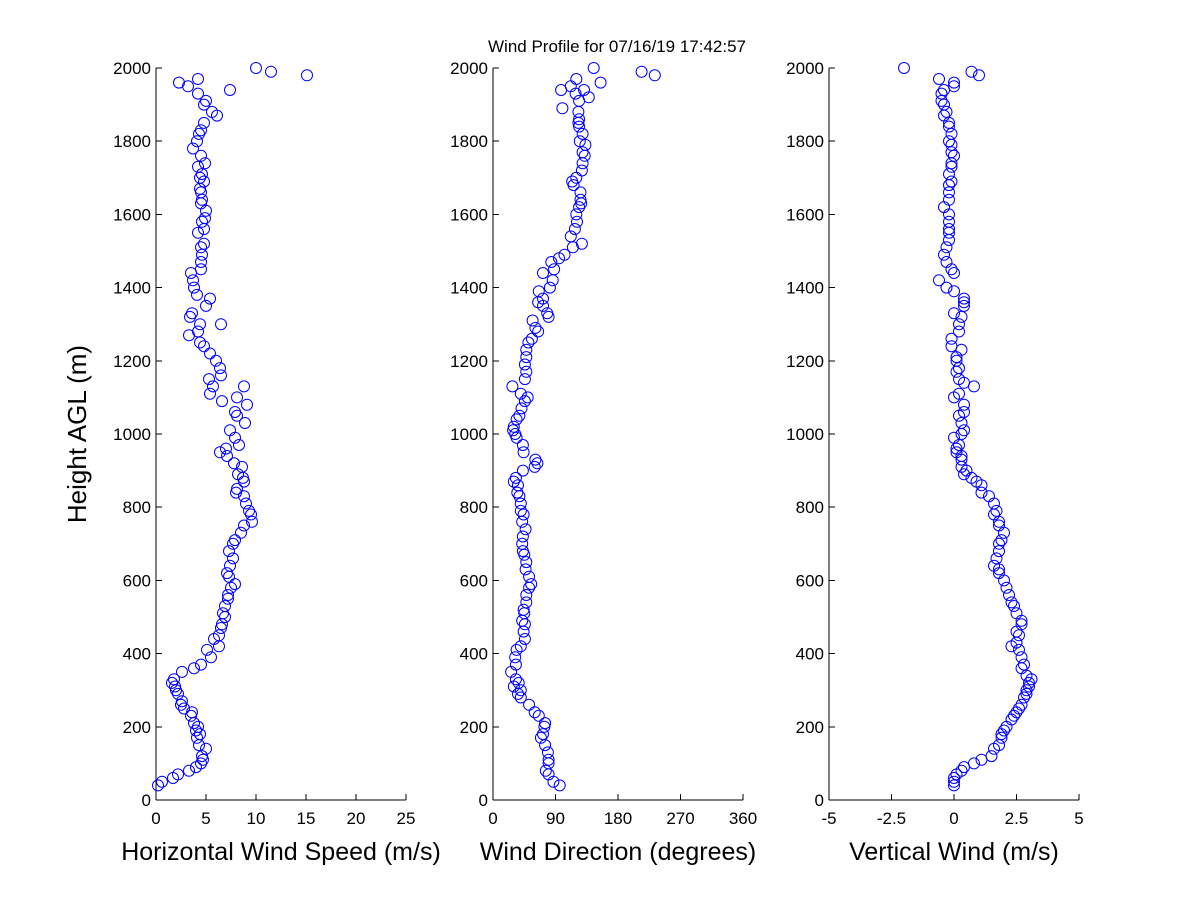 The image size is (1200, 900). Describe the element at coordinates (474, 507) in the screenshot. I see `y-tick-label: 800` at that location.